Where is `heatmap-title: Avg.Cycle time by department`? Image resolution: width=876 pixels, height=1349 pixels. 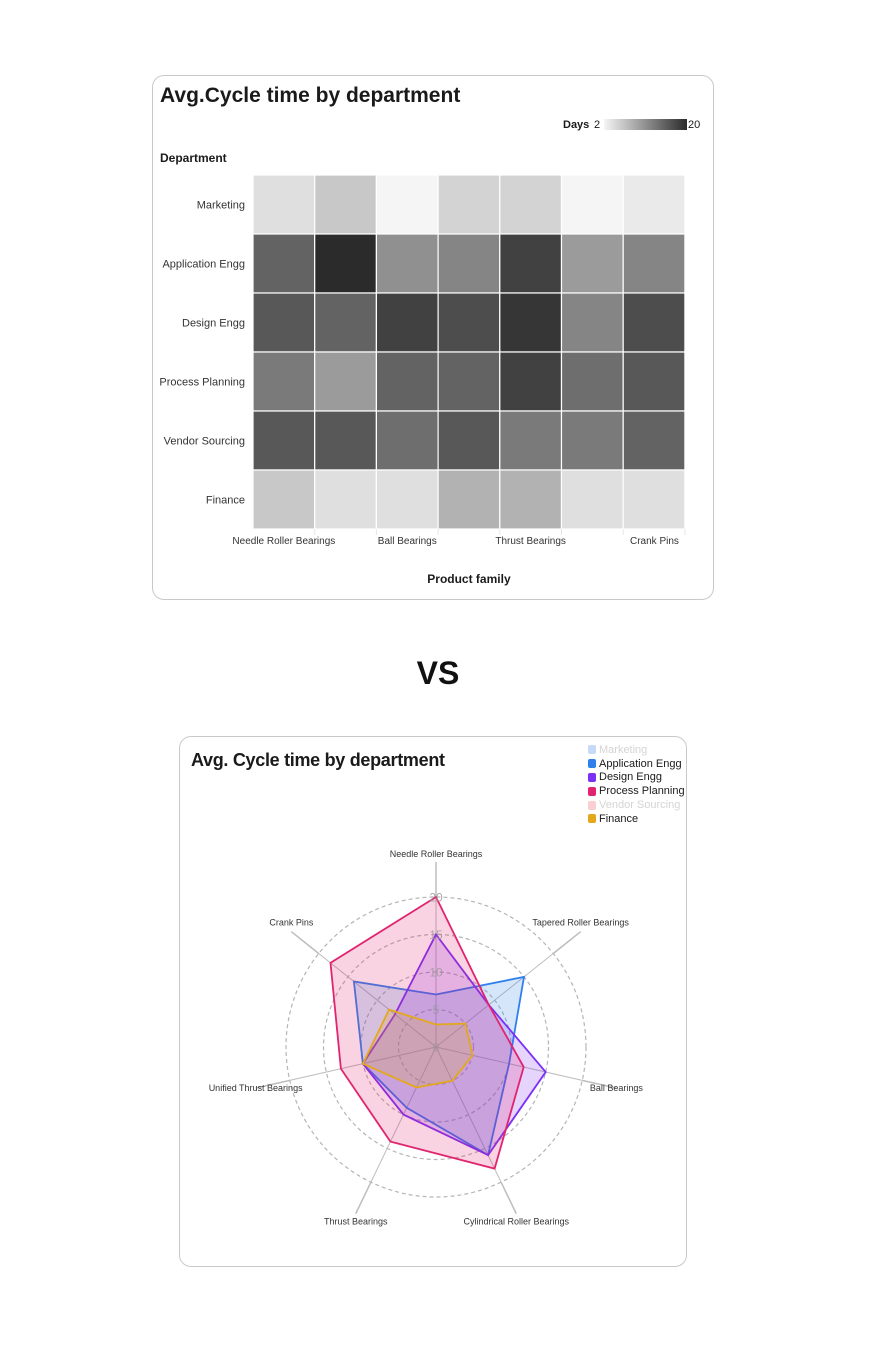
heatmap-title: Avg.Cycle time by department is located at coordinates (310, 95).